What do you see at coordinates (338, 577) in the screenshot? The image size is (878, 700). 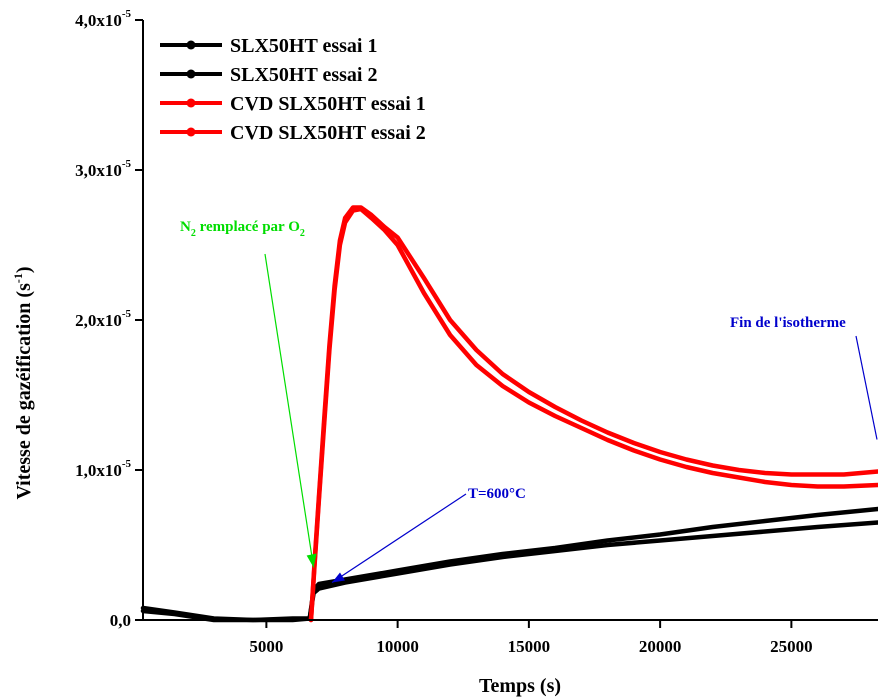 I see `annotation-t600-arrowhead` at bounding box center [338, 577].